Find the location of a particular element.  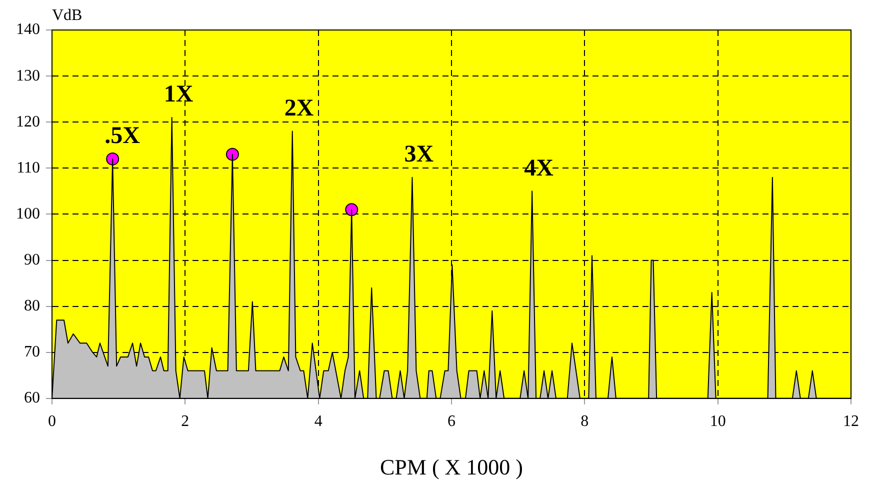

y-tick-label: 110 is located at coordinates (28, 167).